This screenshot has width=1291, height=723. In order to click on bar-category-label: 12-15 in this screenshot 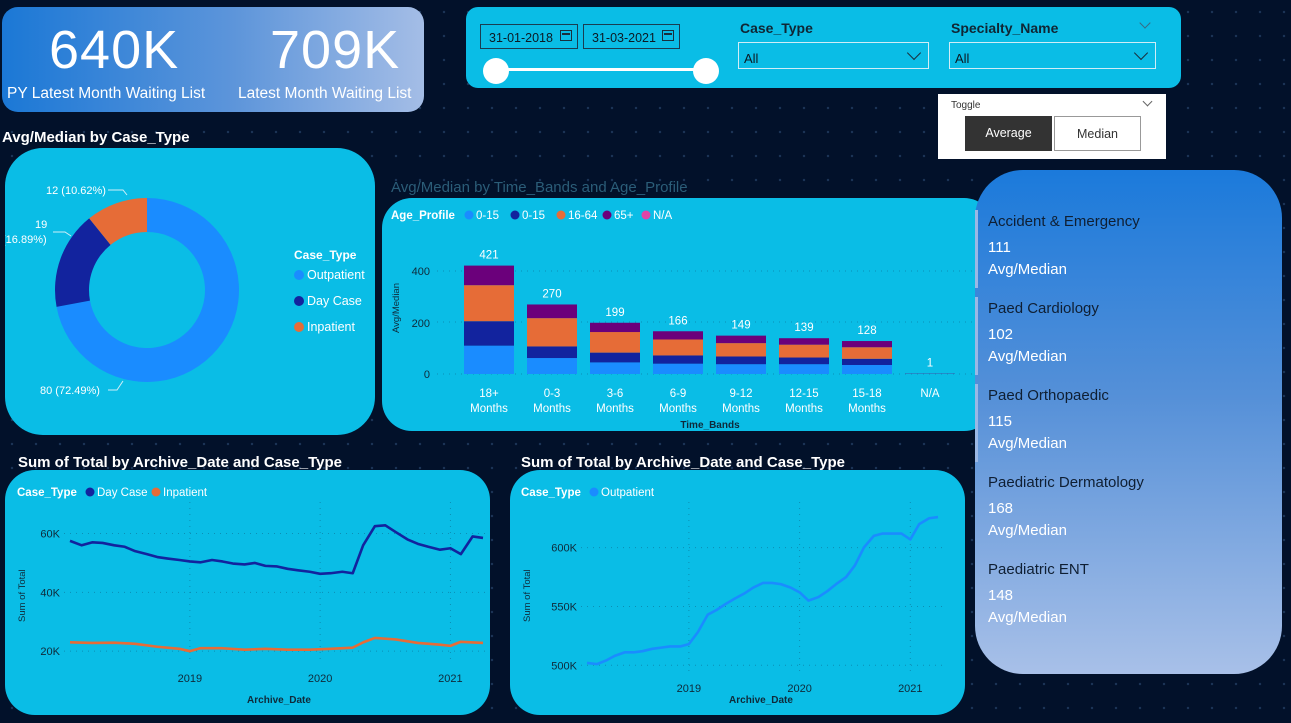, I will do `click(803, 394)`.